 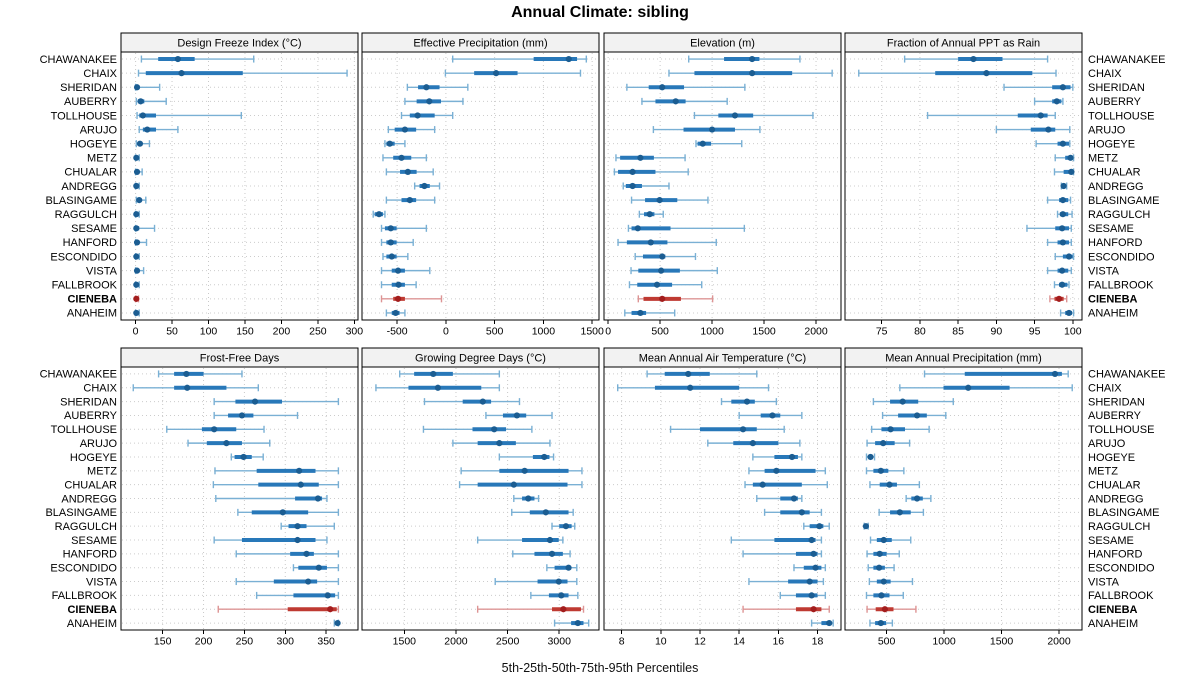 I want to click on station-label-right: ARUJO, so click(x=1107, y=444).